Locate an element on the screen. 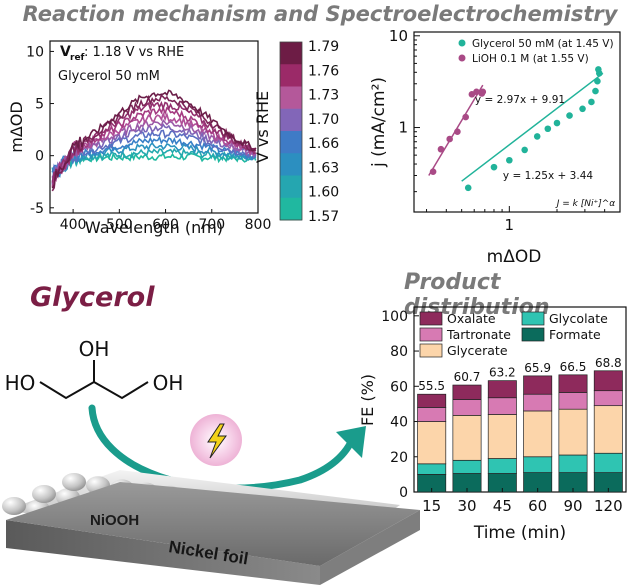 This screenshot has height=585, width=640. legend-swatch-oxalate is located at coordinates (431, 318).